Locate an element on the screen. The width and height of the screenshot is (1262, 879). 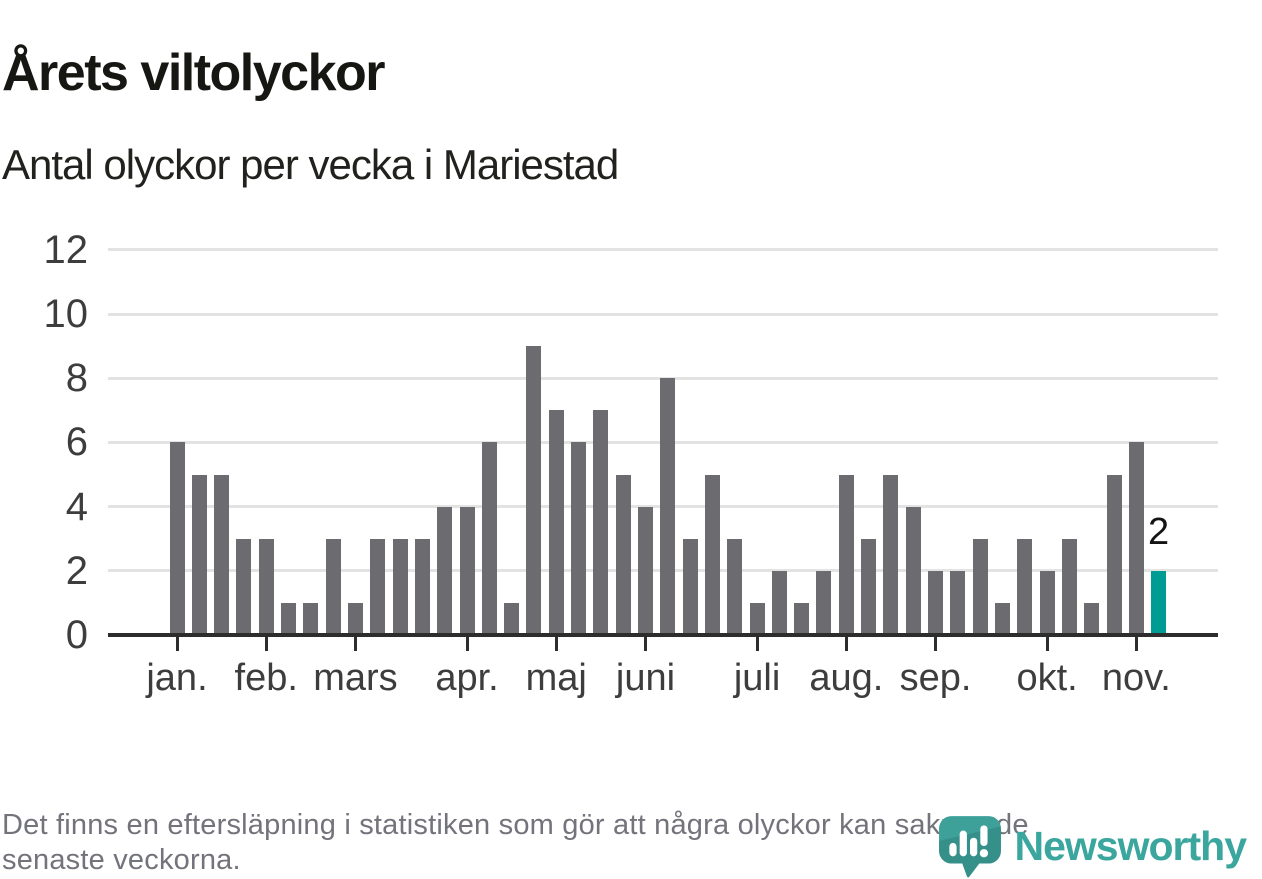
x-axis-line is located at coordinates (663, 635).